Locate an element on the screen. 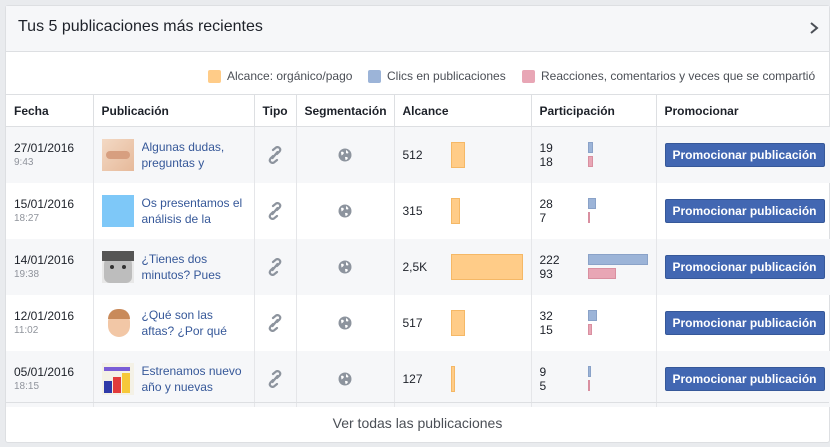 The image size is (830, 447). legend-swatch-reach is located at coordinates (214, 76).